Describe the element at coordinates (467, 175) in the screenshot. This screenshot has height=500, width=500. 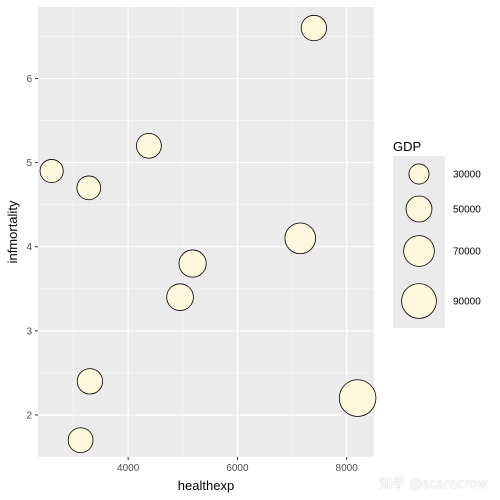
I see `legend-label: 30000` at that location.